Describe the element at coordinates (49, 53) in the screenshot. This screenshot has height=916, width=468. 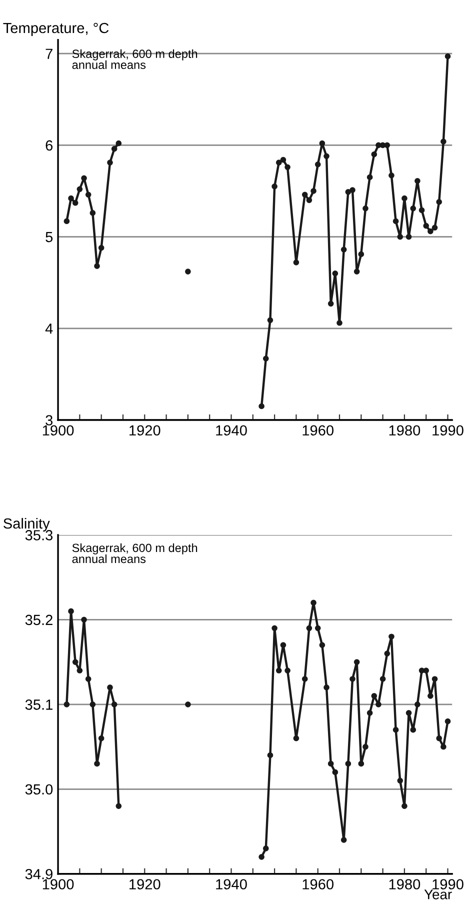
I see `y-tick-label: 7` at that location.